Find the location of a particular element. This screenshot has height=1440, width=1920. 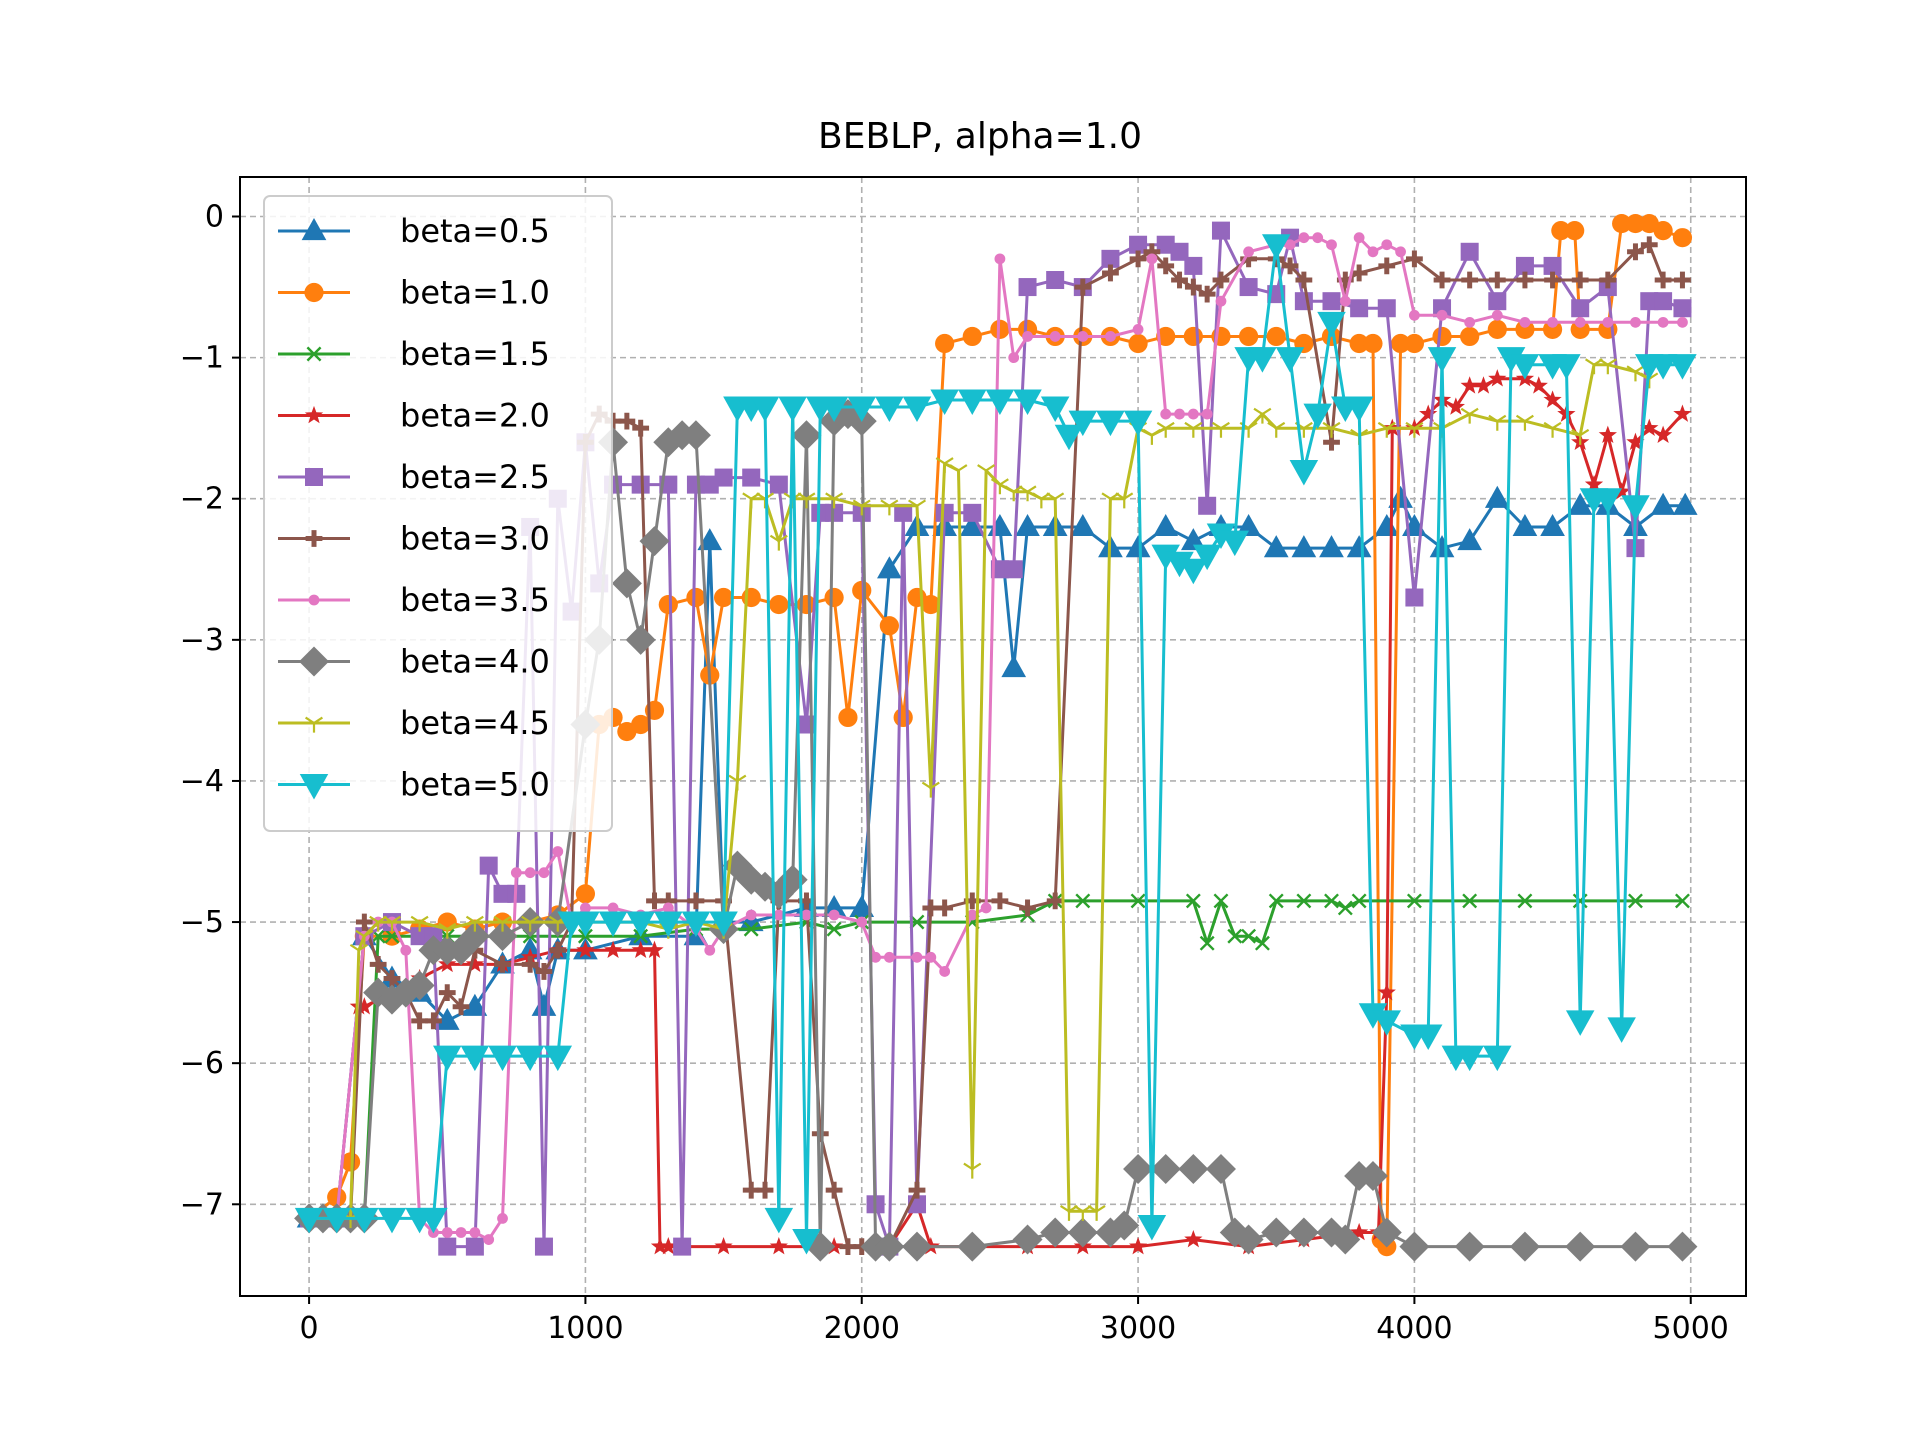

y-tick-label: −5 is located at coordinates (202, 922).